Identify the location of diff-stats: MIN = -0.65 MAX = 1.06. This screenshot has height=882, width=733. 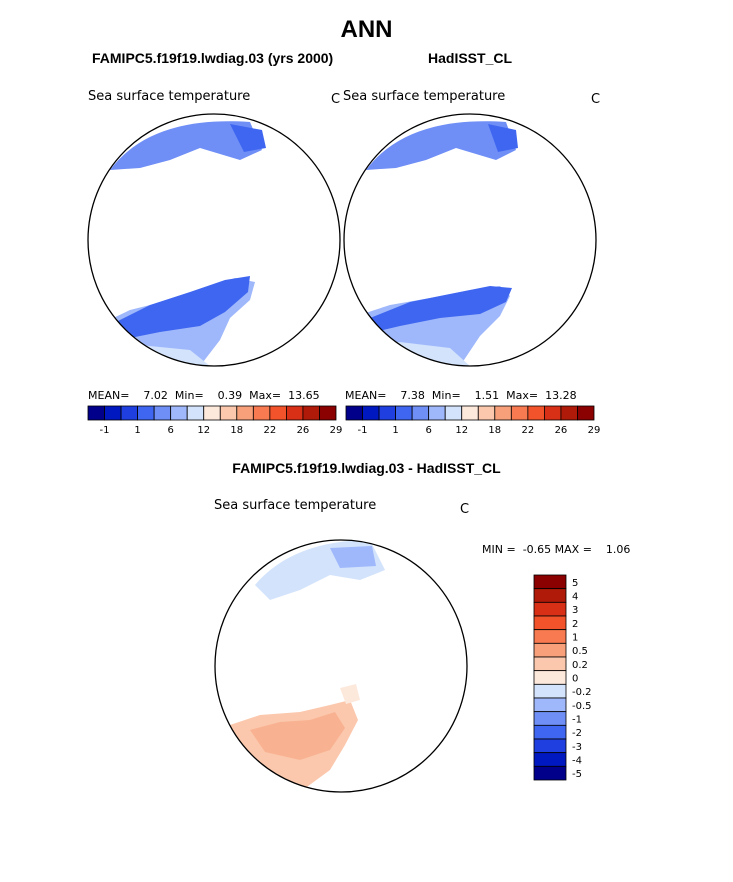
(556, 549).